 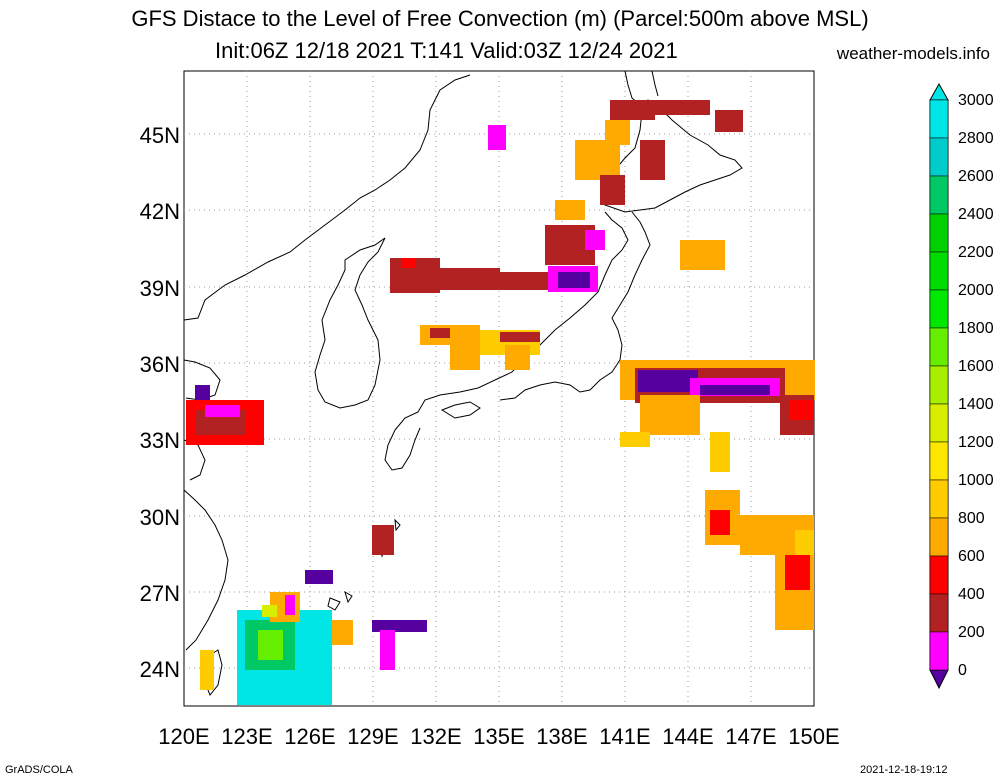 I want to click on cb-label-1400: 1400, so click(x=976, y=404).